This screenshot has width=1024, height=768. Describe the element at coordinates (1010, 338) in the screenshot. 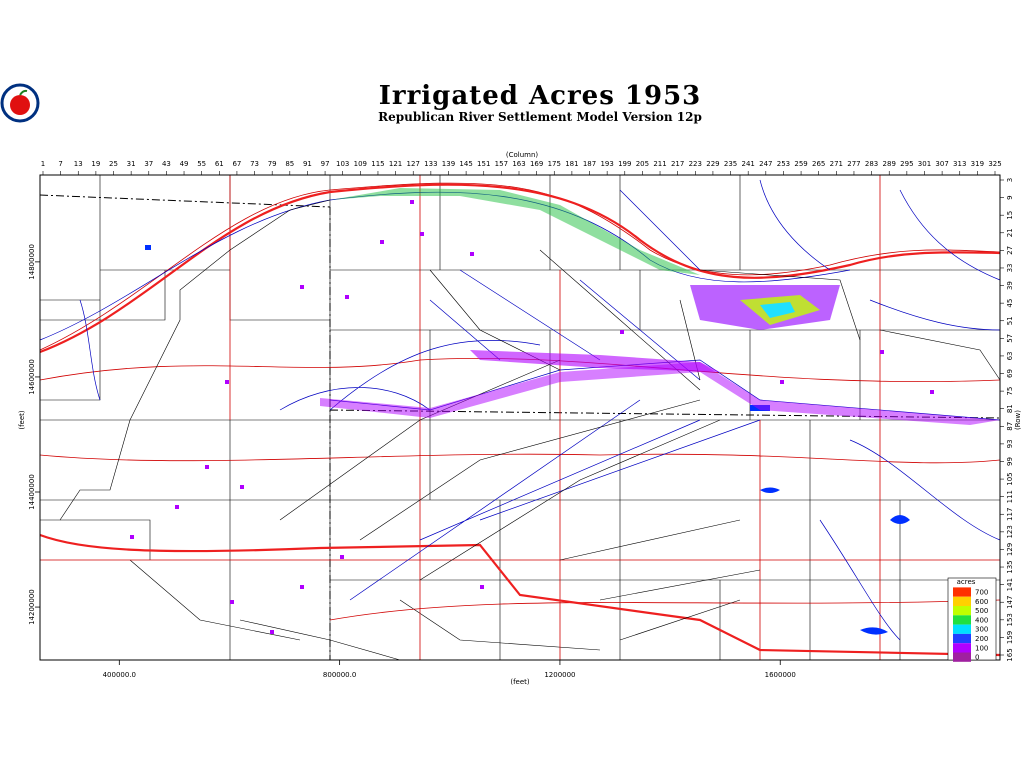

I see `row-tick-label: 57` at that location.